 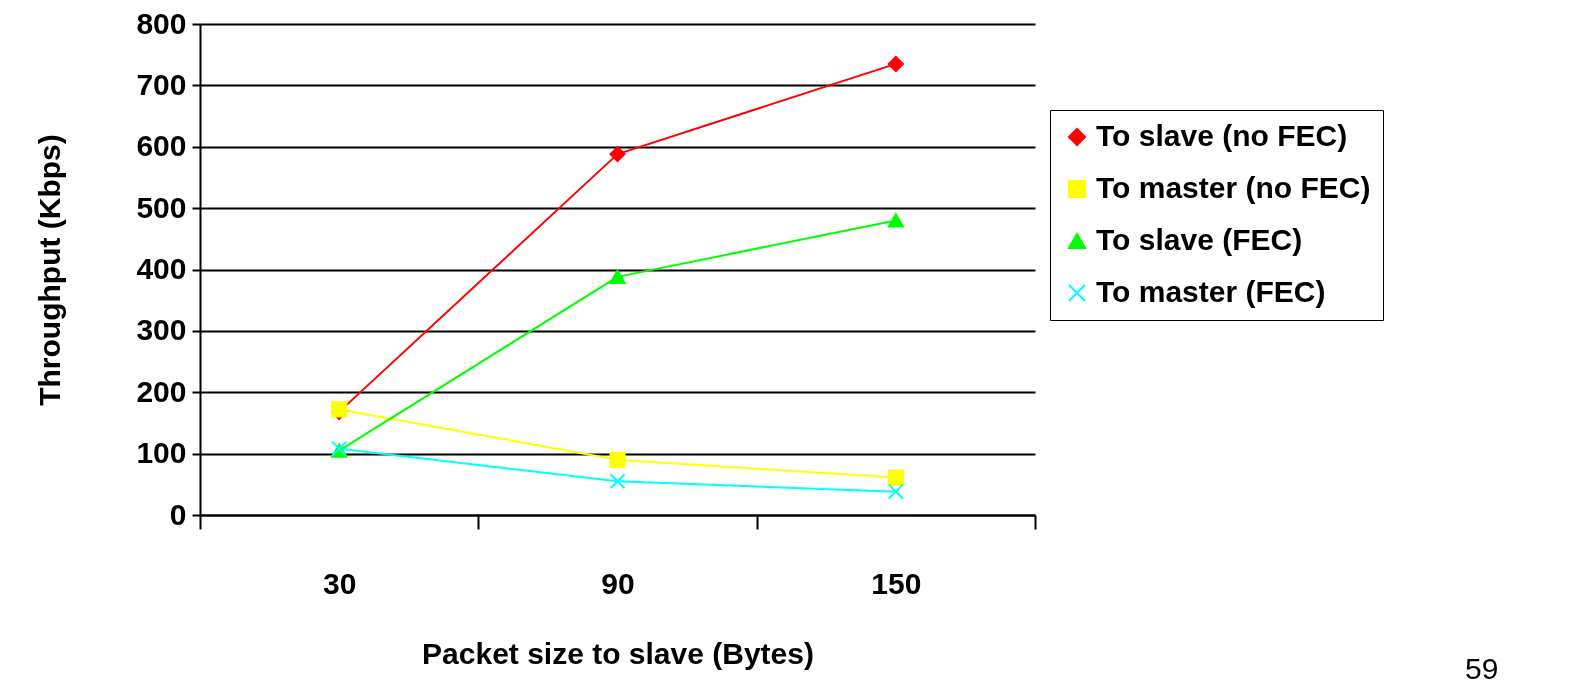 I want to click on y-tick-label: 600, so click(x=161, y=146).